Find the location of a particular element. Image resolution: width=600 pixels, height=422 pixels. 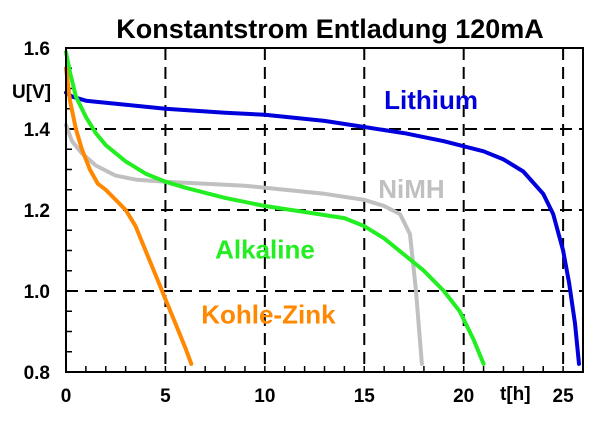

y-tick-label: 1.2 is located at coordinates (37, 211).